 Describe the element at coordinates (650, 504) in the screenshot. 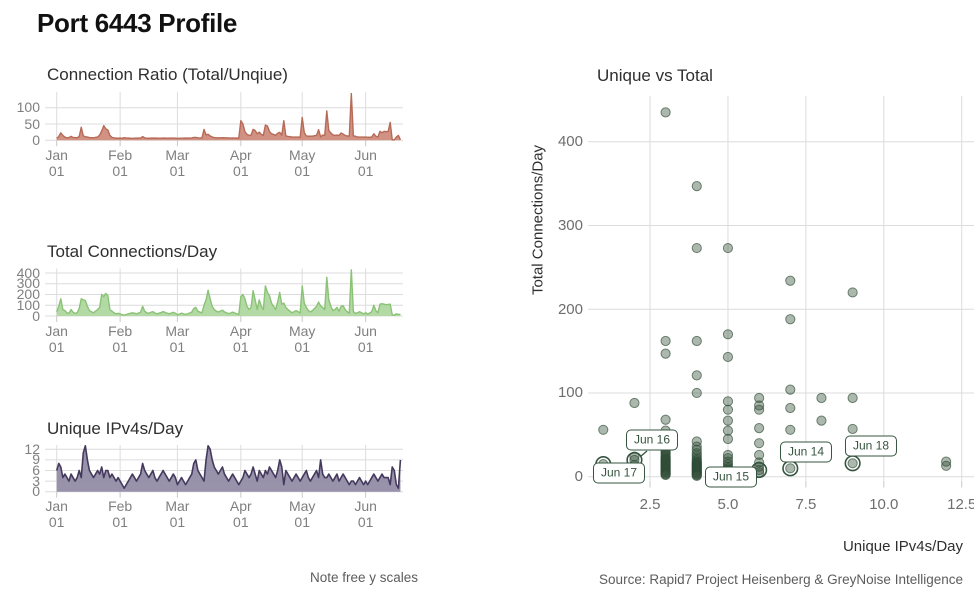

I see `scatter-x-tick-label: 2.5` at that location.